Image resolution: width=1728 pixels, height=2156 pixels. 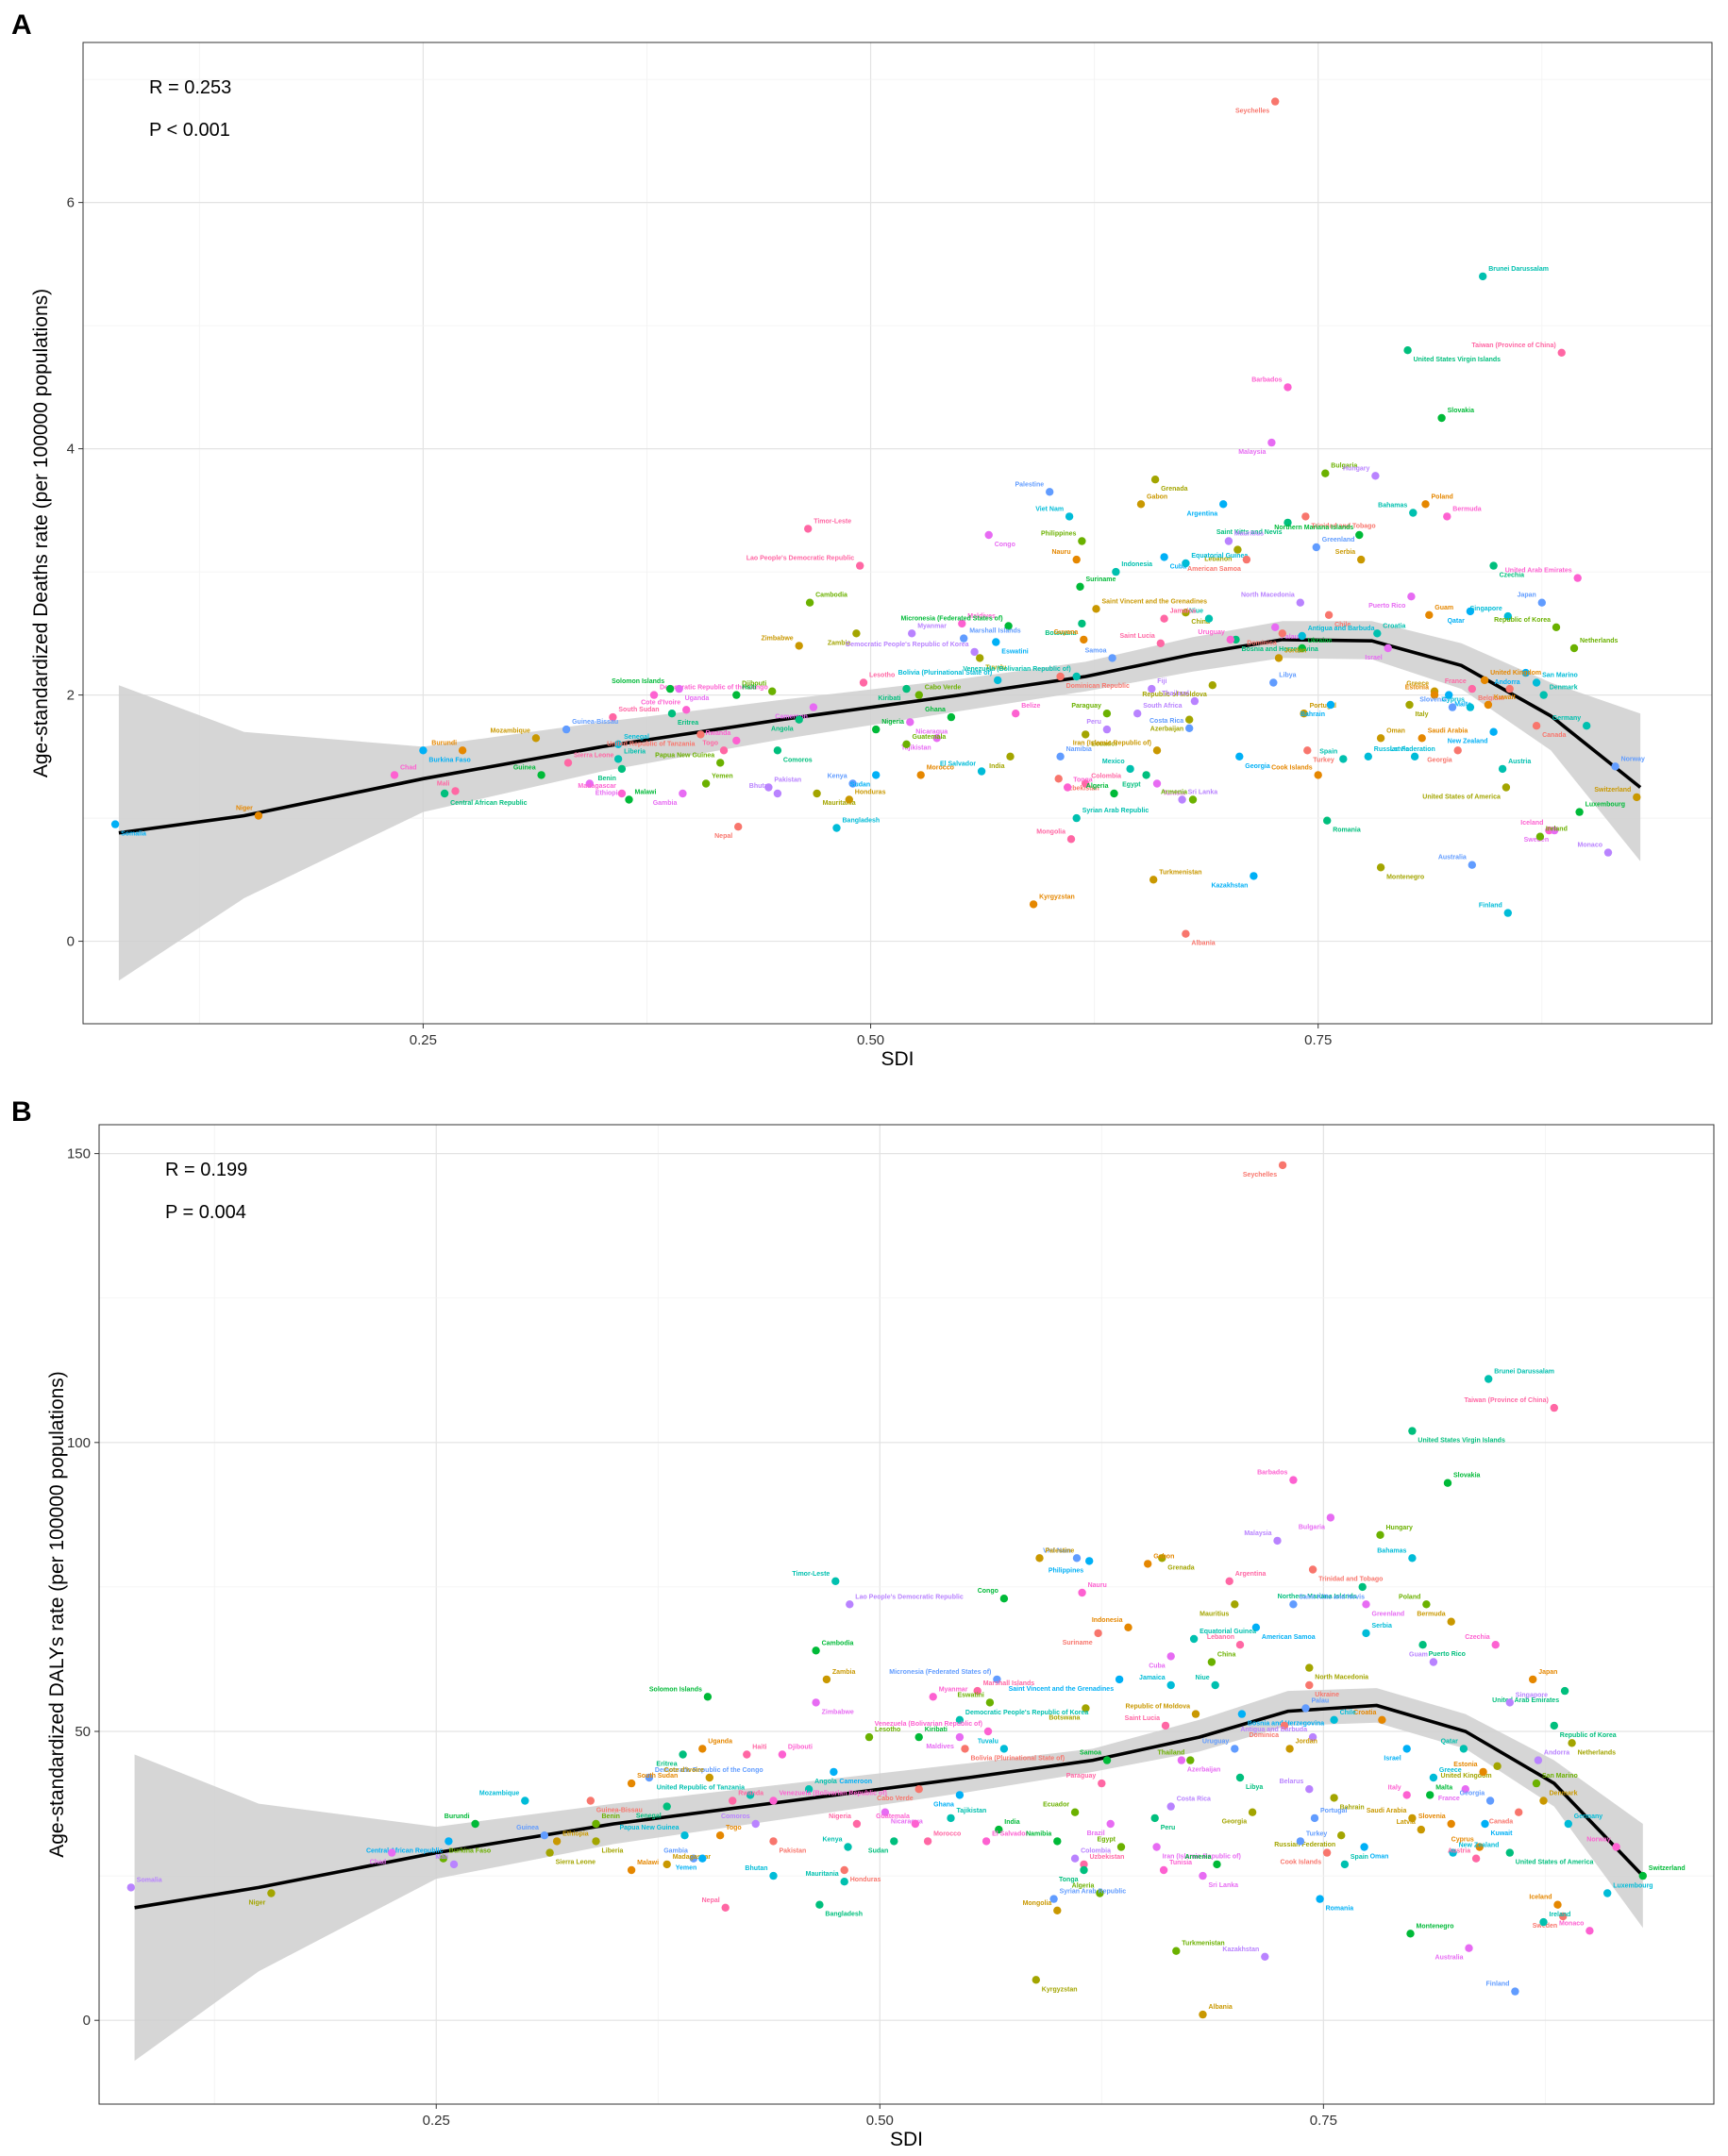 I want to click on point-label: Thailand, so click(x=1175, y=694).